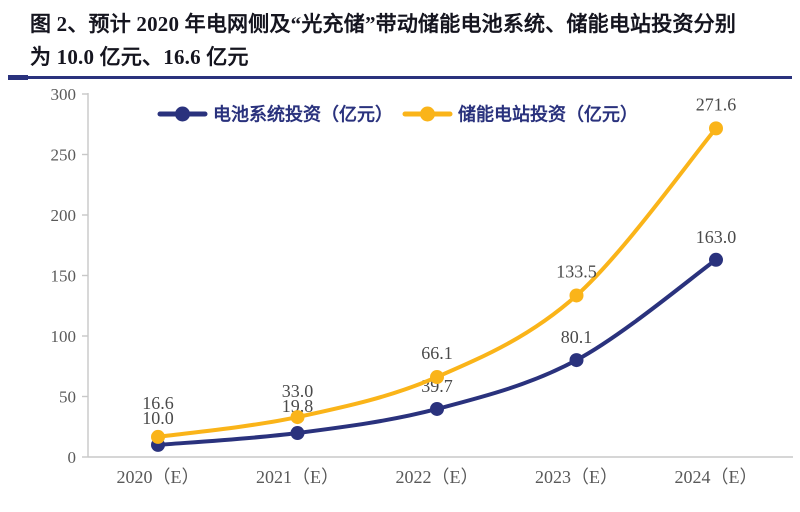  I want to click on value-label-battery-system-0: 10.0, so click(158, 418).